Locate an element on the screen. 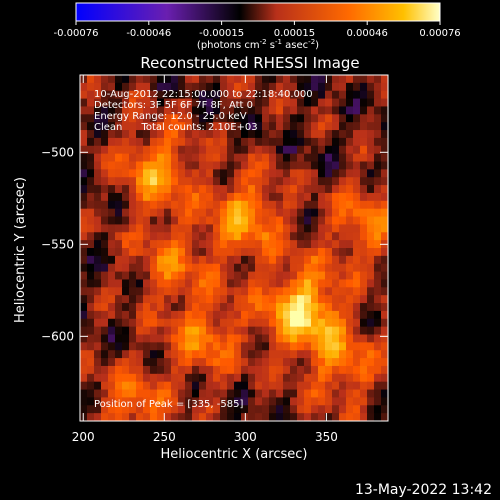 The width and height of the screenshot is (500, 500). colorbar-tick-label: 0.00046 is located at coordinates (367, 33).